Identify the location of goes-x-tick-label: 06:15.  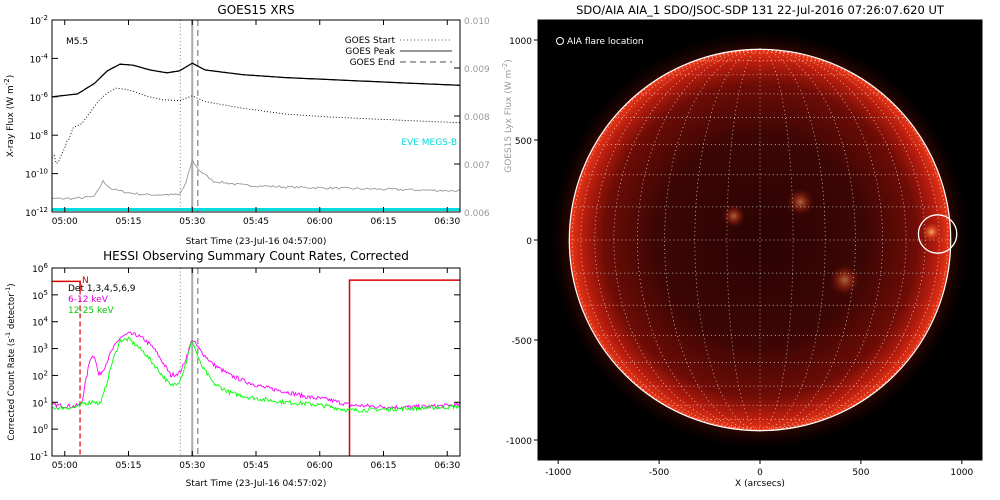
(384, 222).